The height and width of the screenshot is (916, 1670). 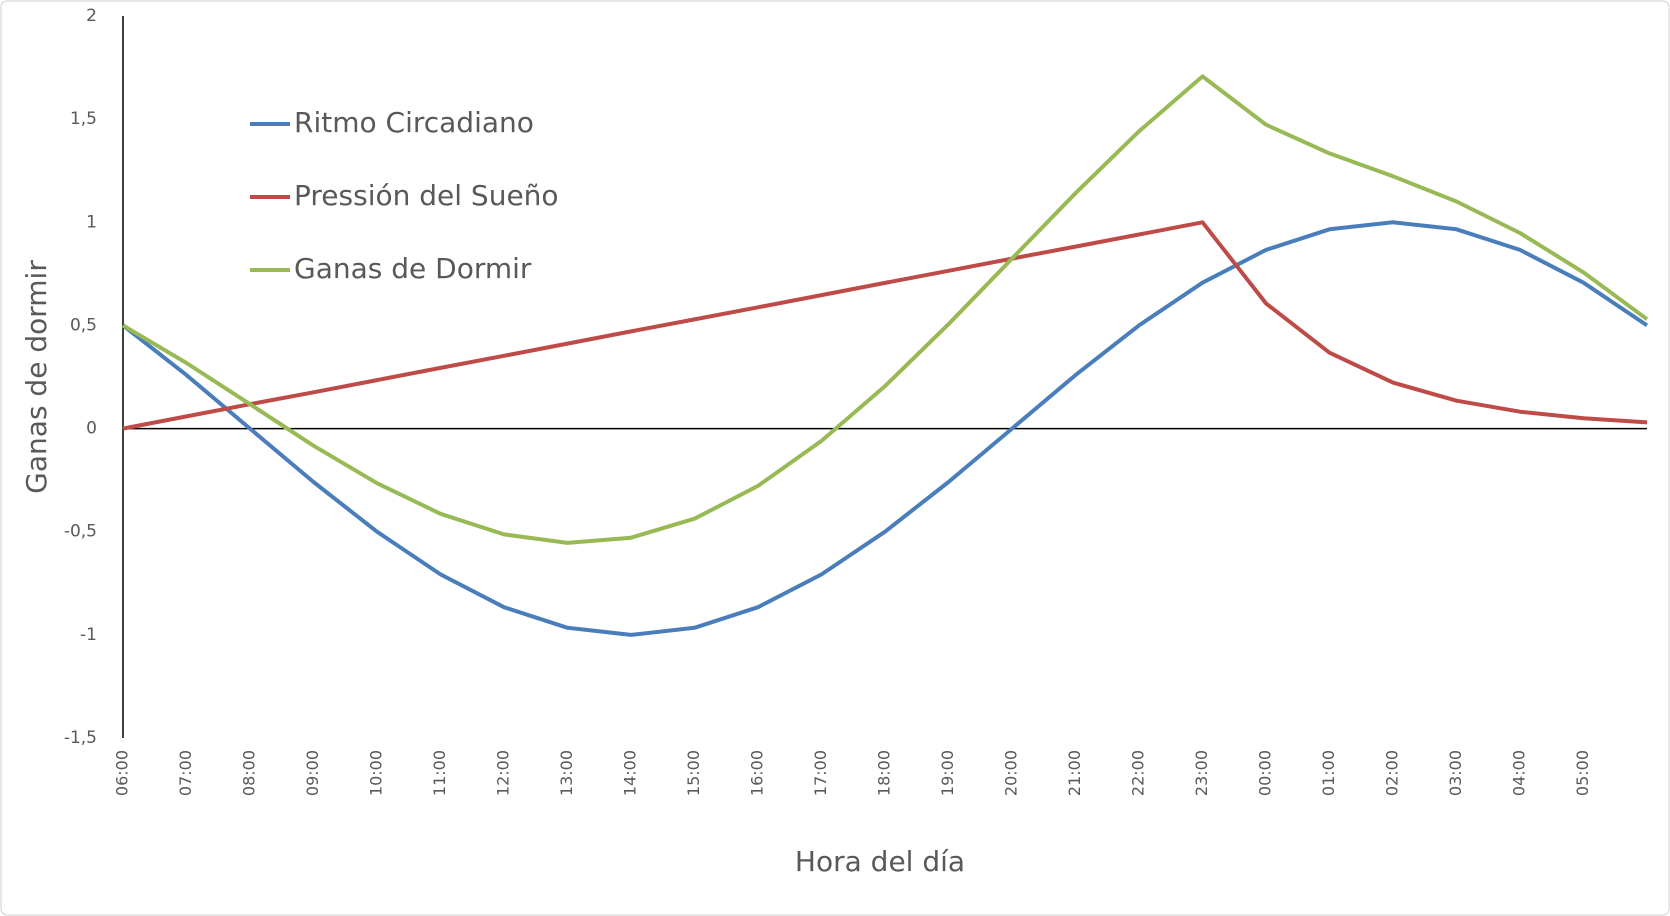 I want to click on legend-label: Pressión del Sueño, so click(x=426, y=195).